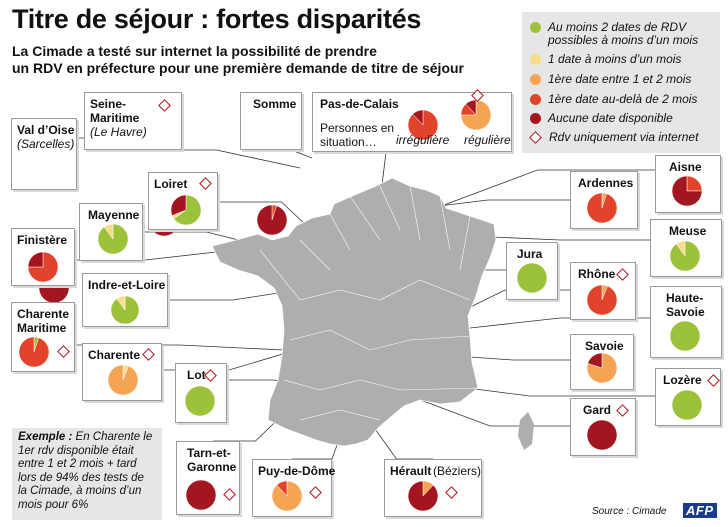  I want to click on dept-label: Indre-et-Loire, so click(127, 285).